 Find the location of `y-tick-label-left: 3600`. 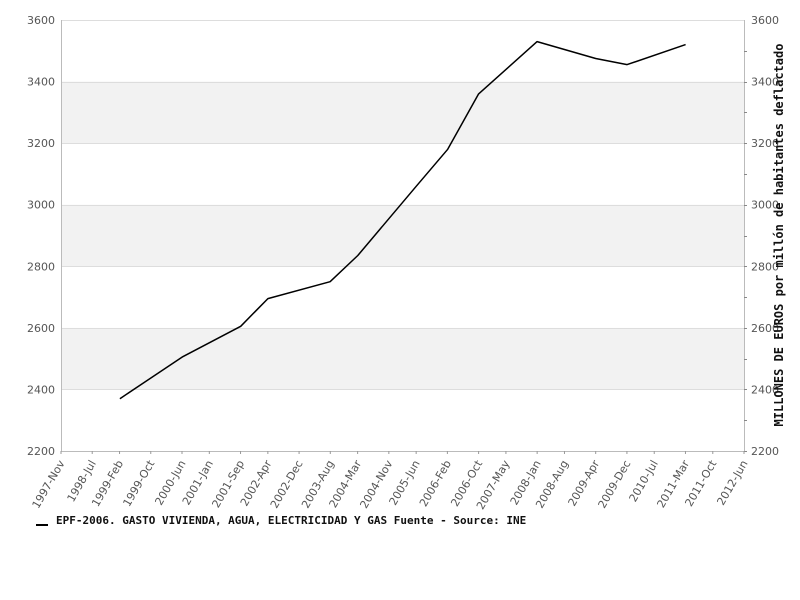

y-tick-label-left: 3600 is located at coordinates (41, 20).